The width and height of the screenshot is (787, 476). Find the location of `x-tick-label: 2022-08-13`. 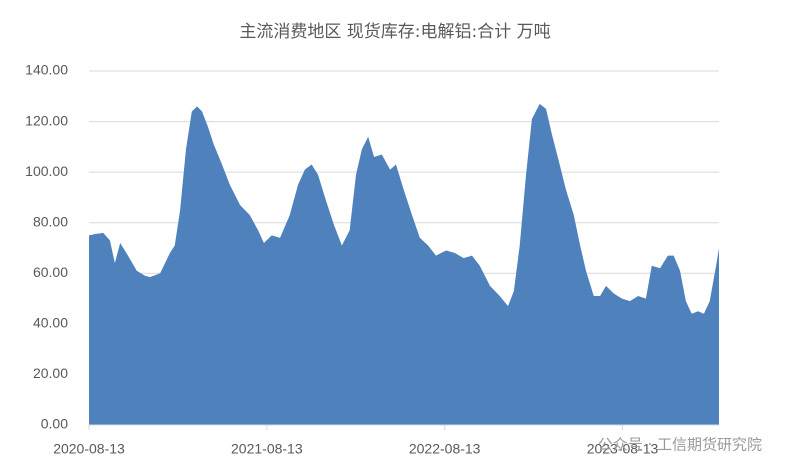

x-tick-label: 2022-08-13 is located at coordinates (445, 449).